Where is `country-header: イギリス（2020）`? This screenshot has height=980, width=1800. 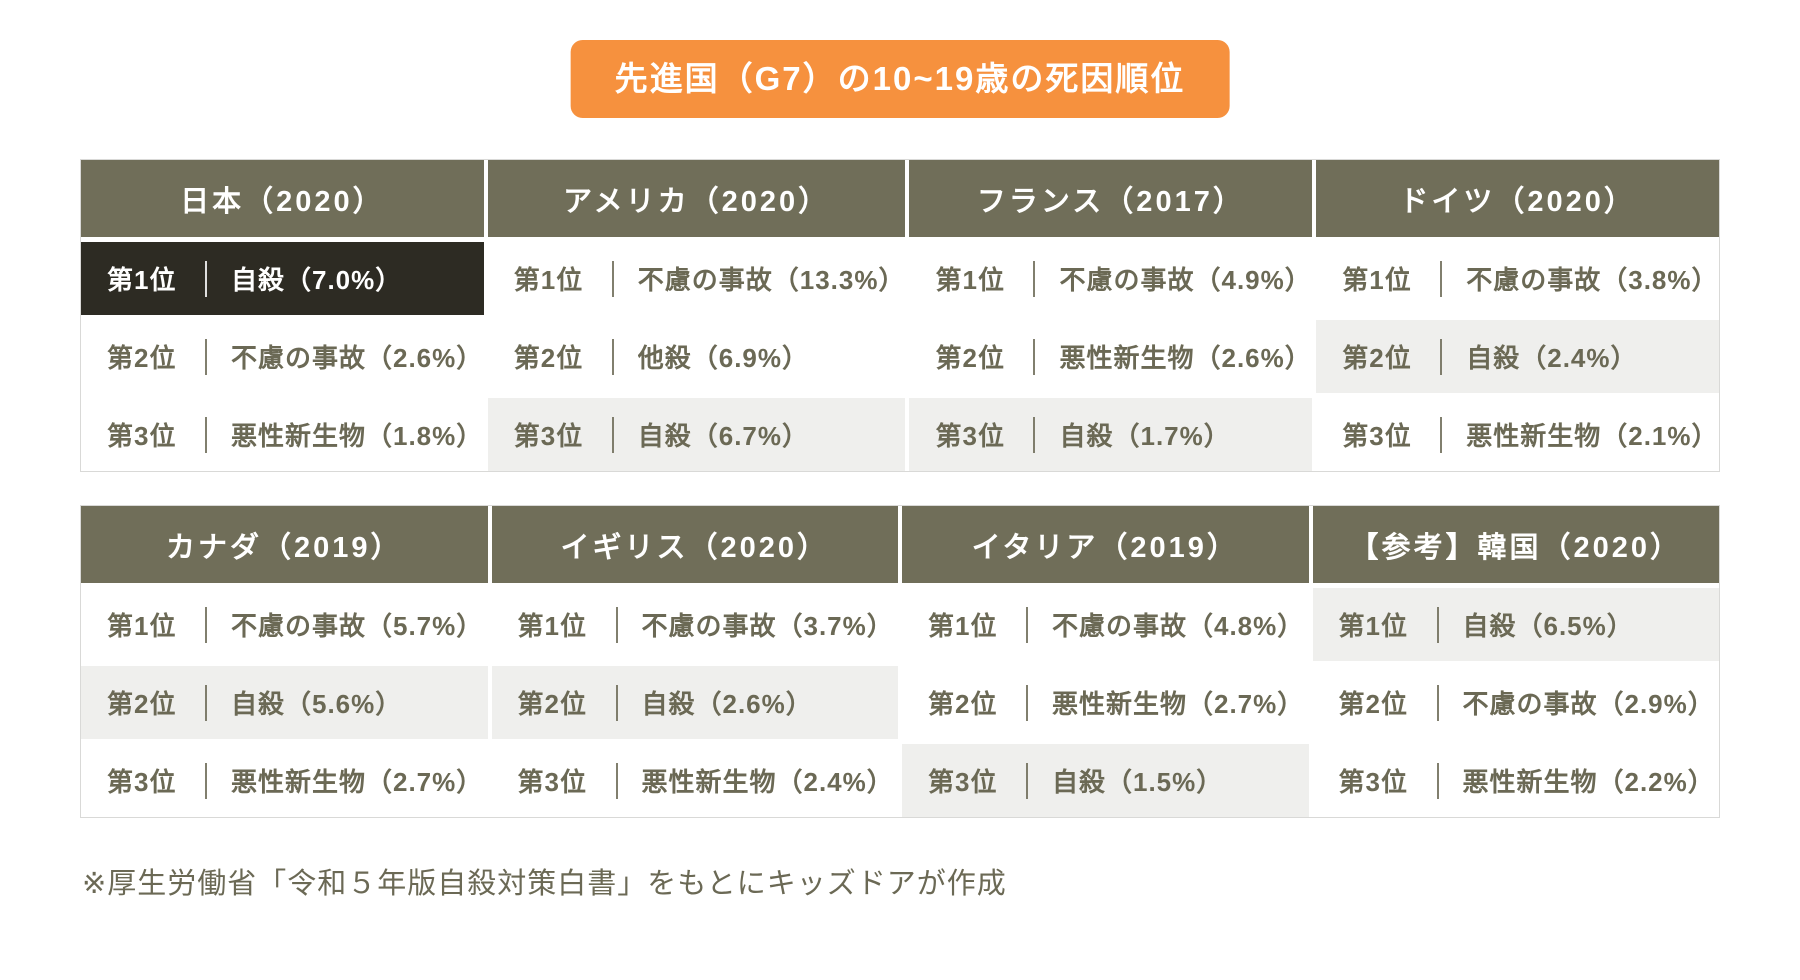
country-header: イギリス（2020） is located at coordinates (694, 544).